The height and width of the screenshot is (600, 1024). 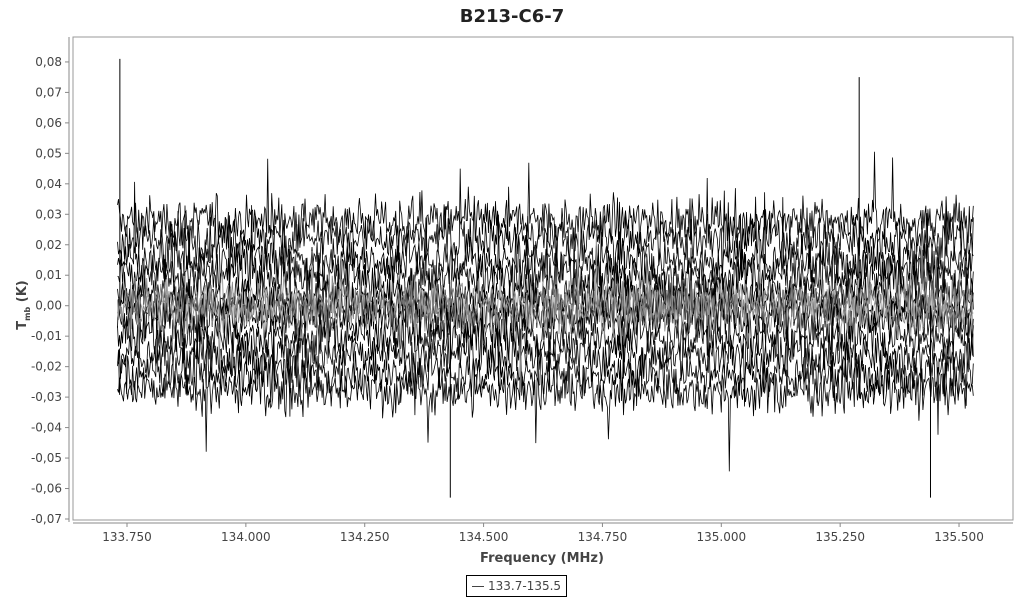 I want to click on y-tick-label: 0,05, so click(x=48, y=153).